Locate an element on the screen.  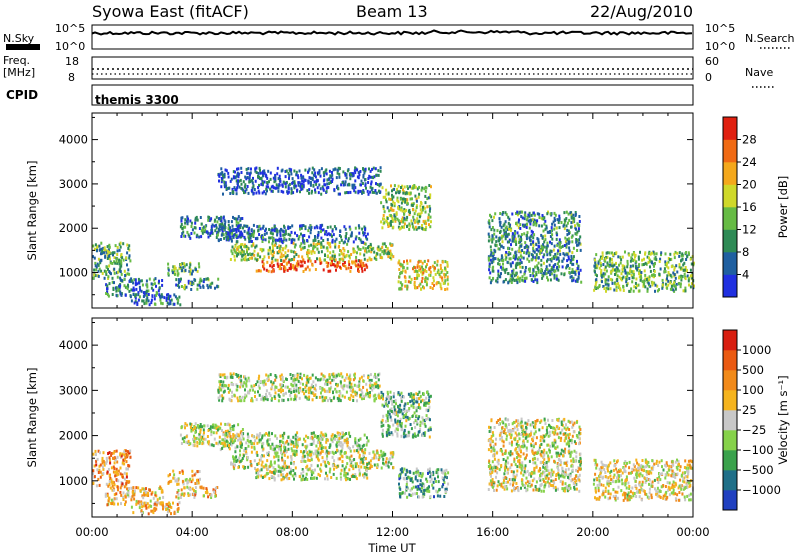
colorbar-tick-label: 20 is located at coordinates (749, 185).